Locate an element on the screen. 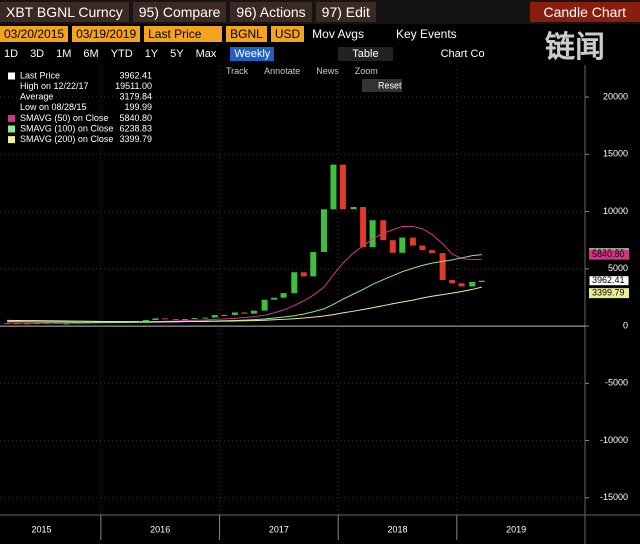 Image resolution: width=640 pixels, height=544 pixels. table-button: Table is located at coordinates (365, 54).